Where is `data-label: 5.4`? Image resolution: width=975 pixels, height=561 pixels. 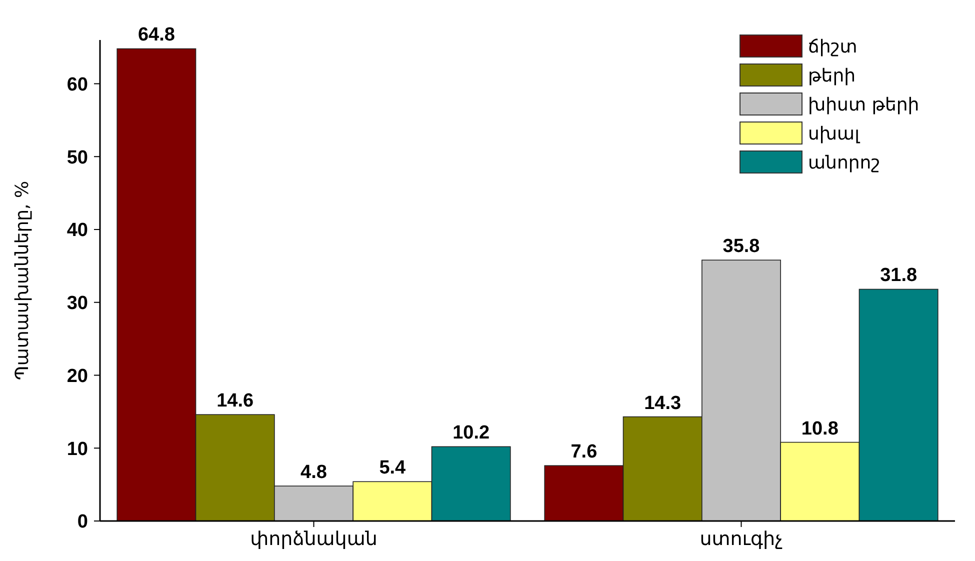
data-label: 5.4 is located at coordinates (392, 468).